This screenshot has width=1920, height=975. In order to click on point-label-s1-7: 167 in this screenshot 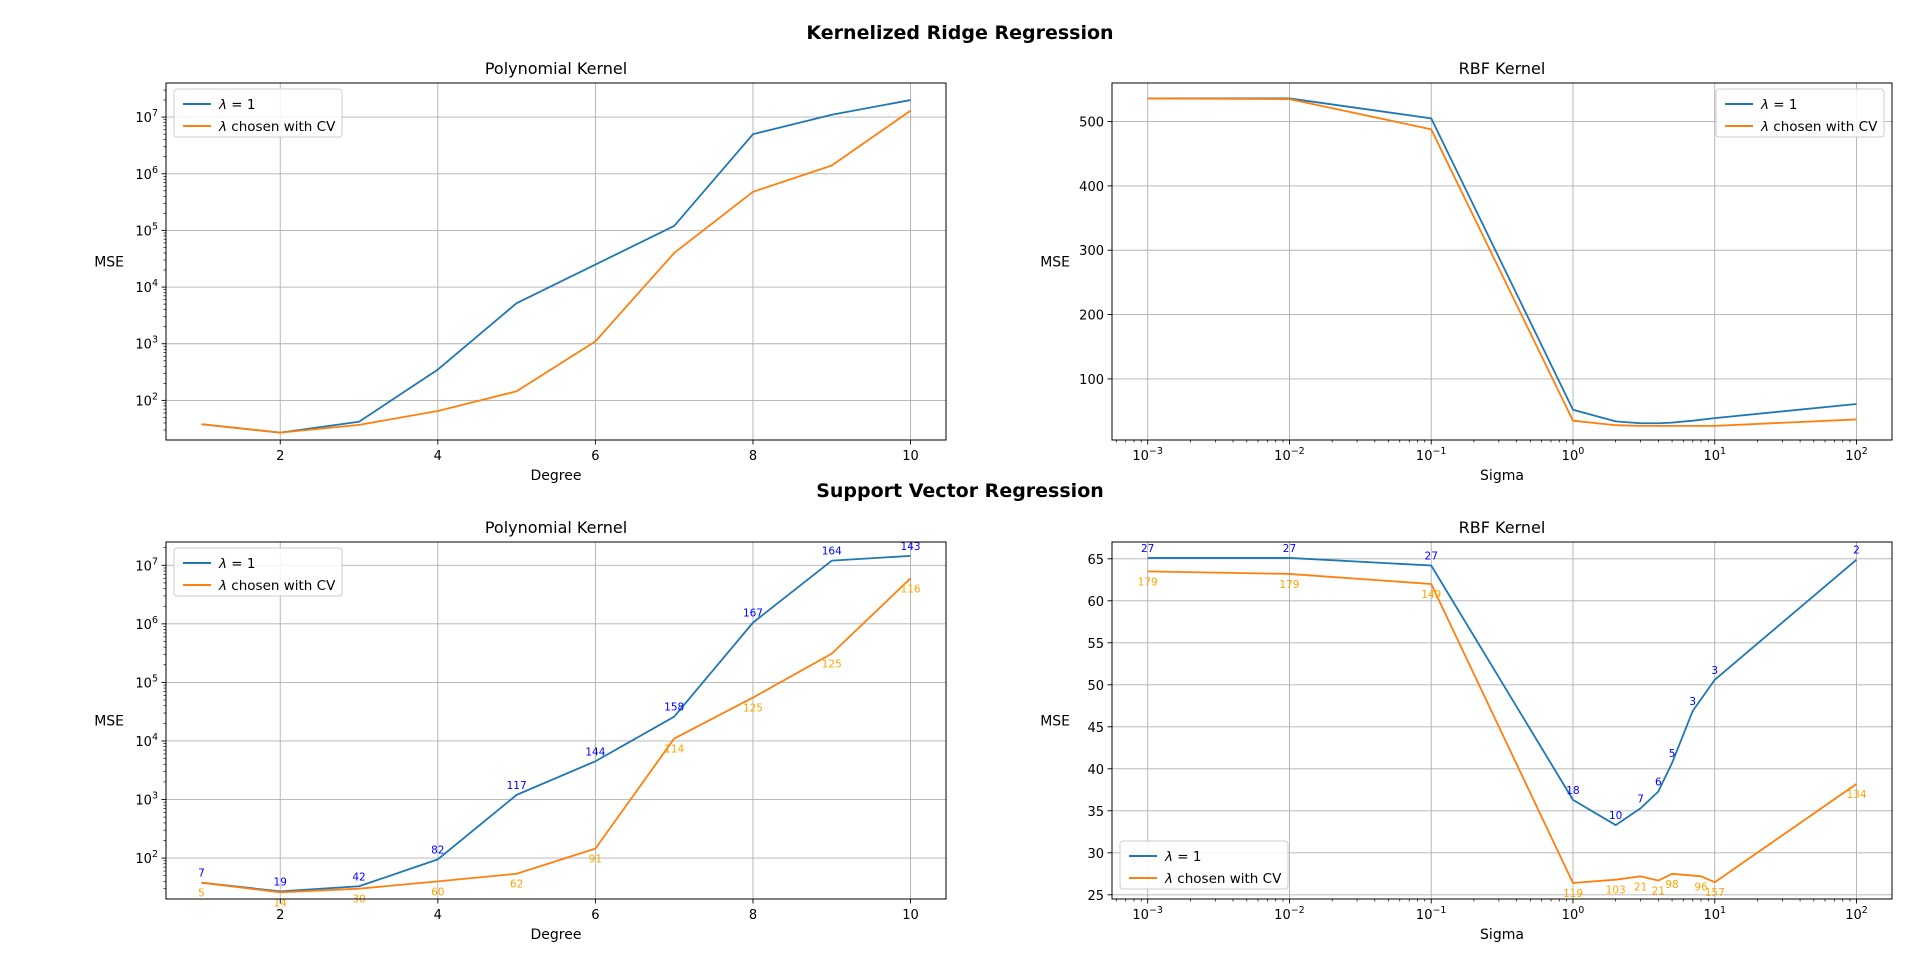, I will do `click(753, 614)`.